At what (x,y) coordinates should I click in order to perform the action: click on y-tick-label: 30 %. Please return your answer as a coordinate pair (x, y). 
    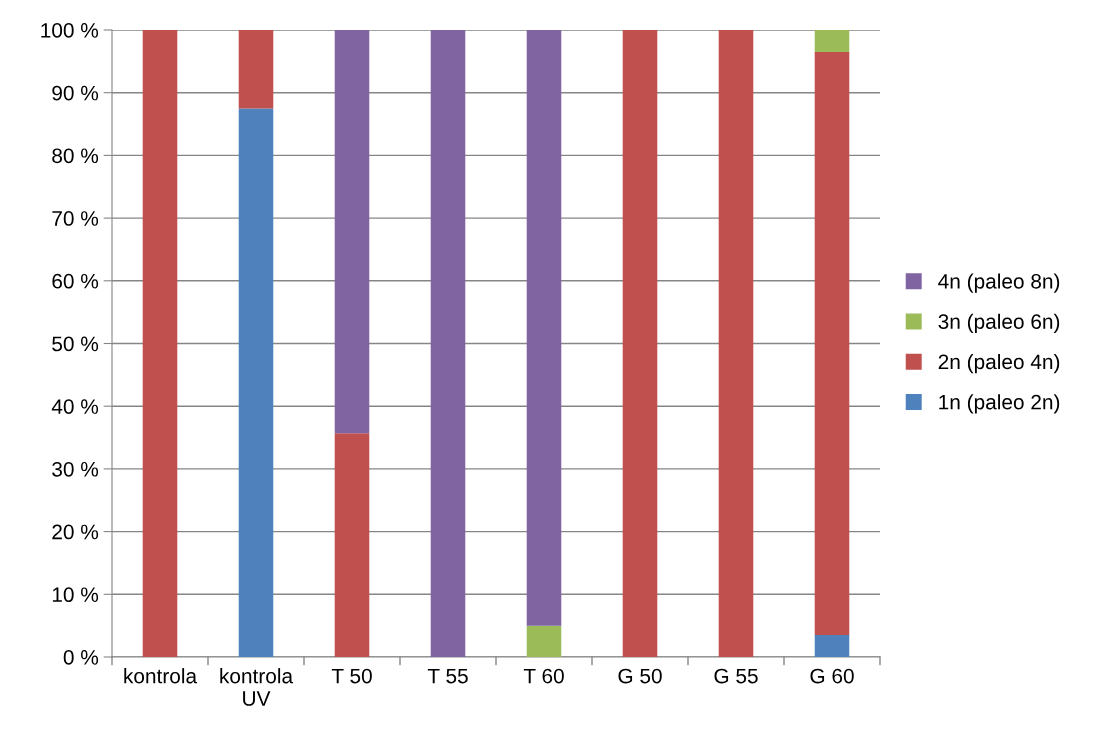
    Looking at the image, I should click on (75, 469).